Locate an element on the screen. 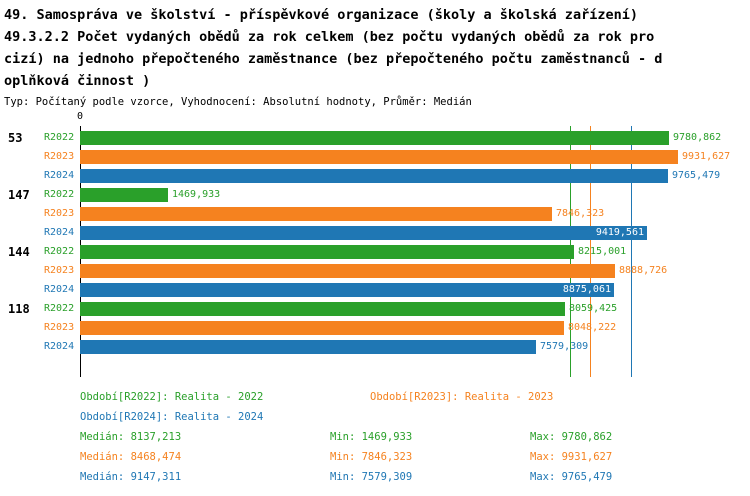 This screenshot has height=496, width=750. min-stat-r2024: Min: 7579,309 is located at coordinates (371, 477).